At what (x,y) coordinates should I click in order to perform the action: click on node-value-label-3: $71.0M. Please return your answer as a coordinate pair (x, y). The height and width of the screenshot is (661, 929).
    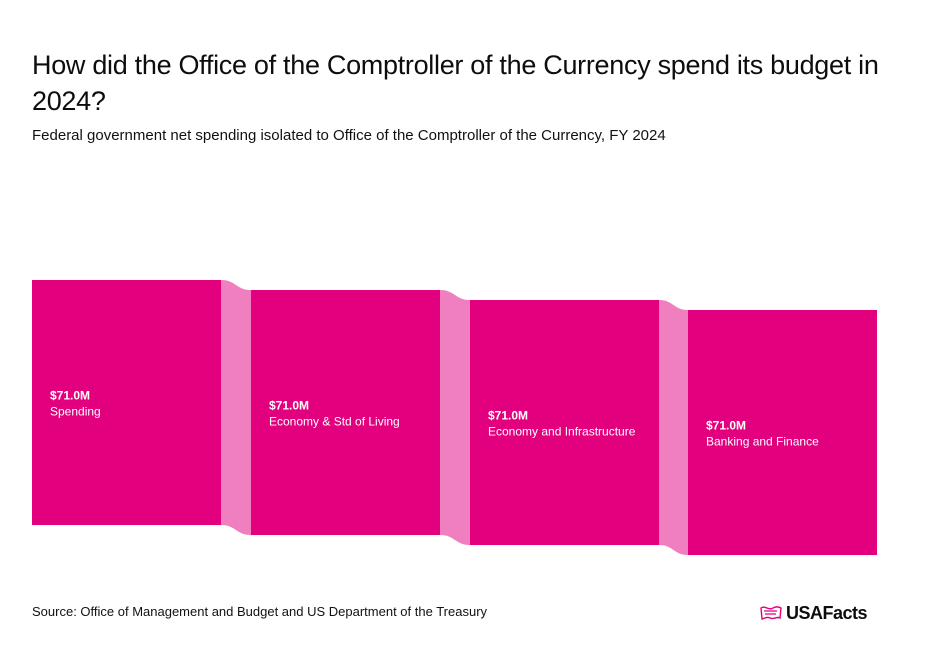
    Looking at the image, I should click on (726, 426).